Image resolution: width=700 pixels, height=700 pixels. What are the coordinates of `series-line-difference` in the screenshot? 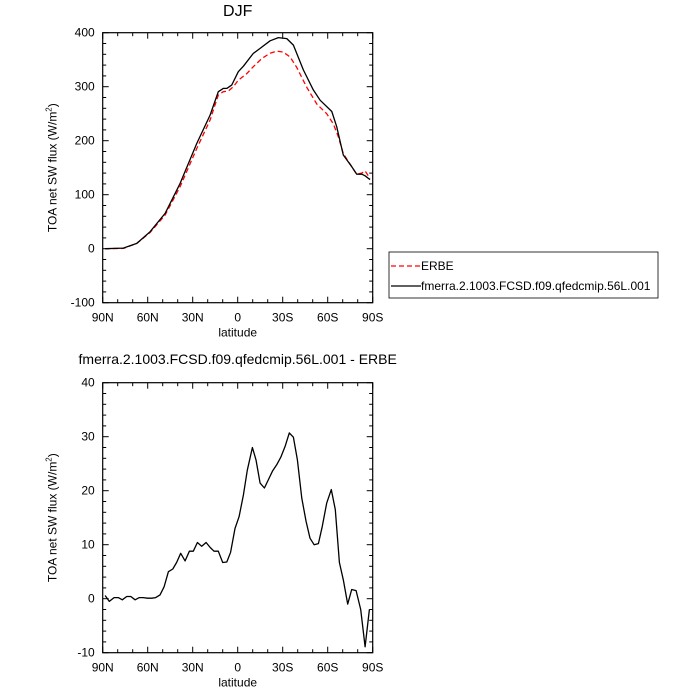 It's located at (237, 540).